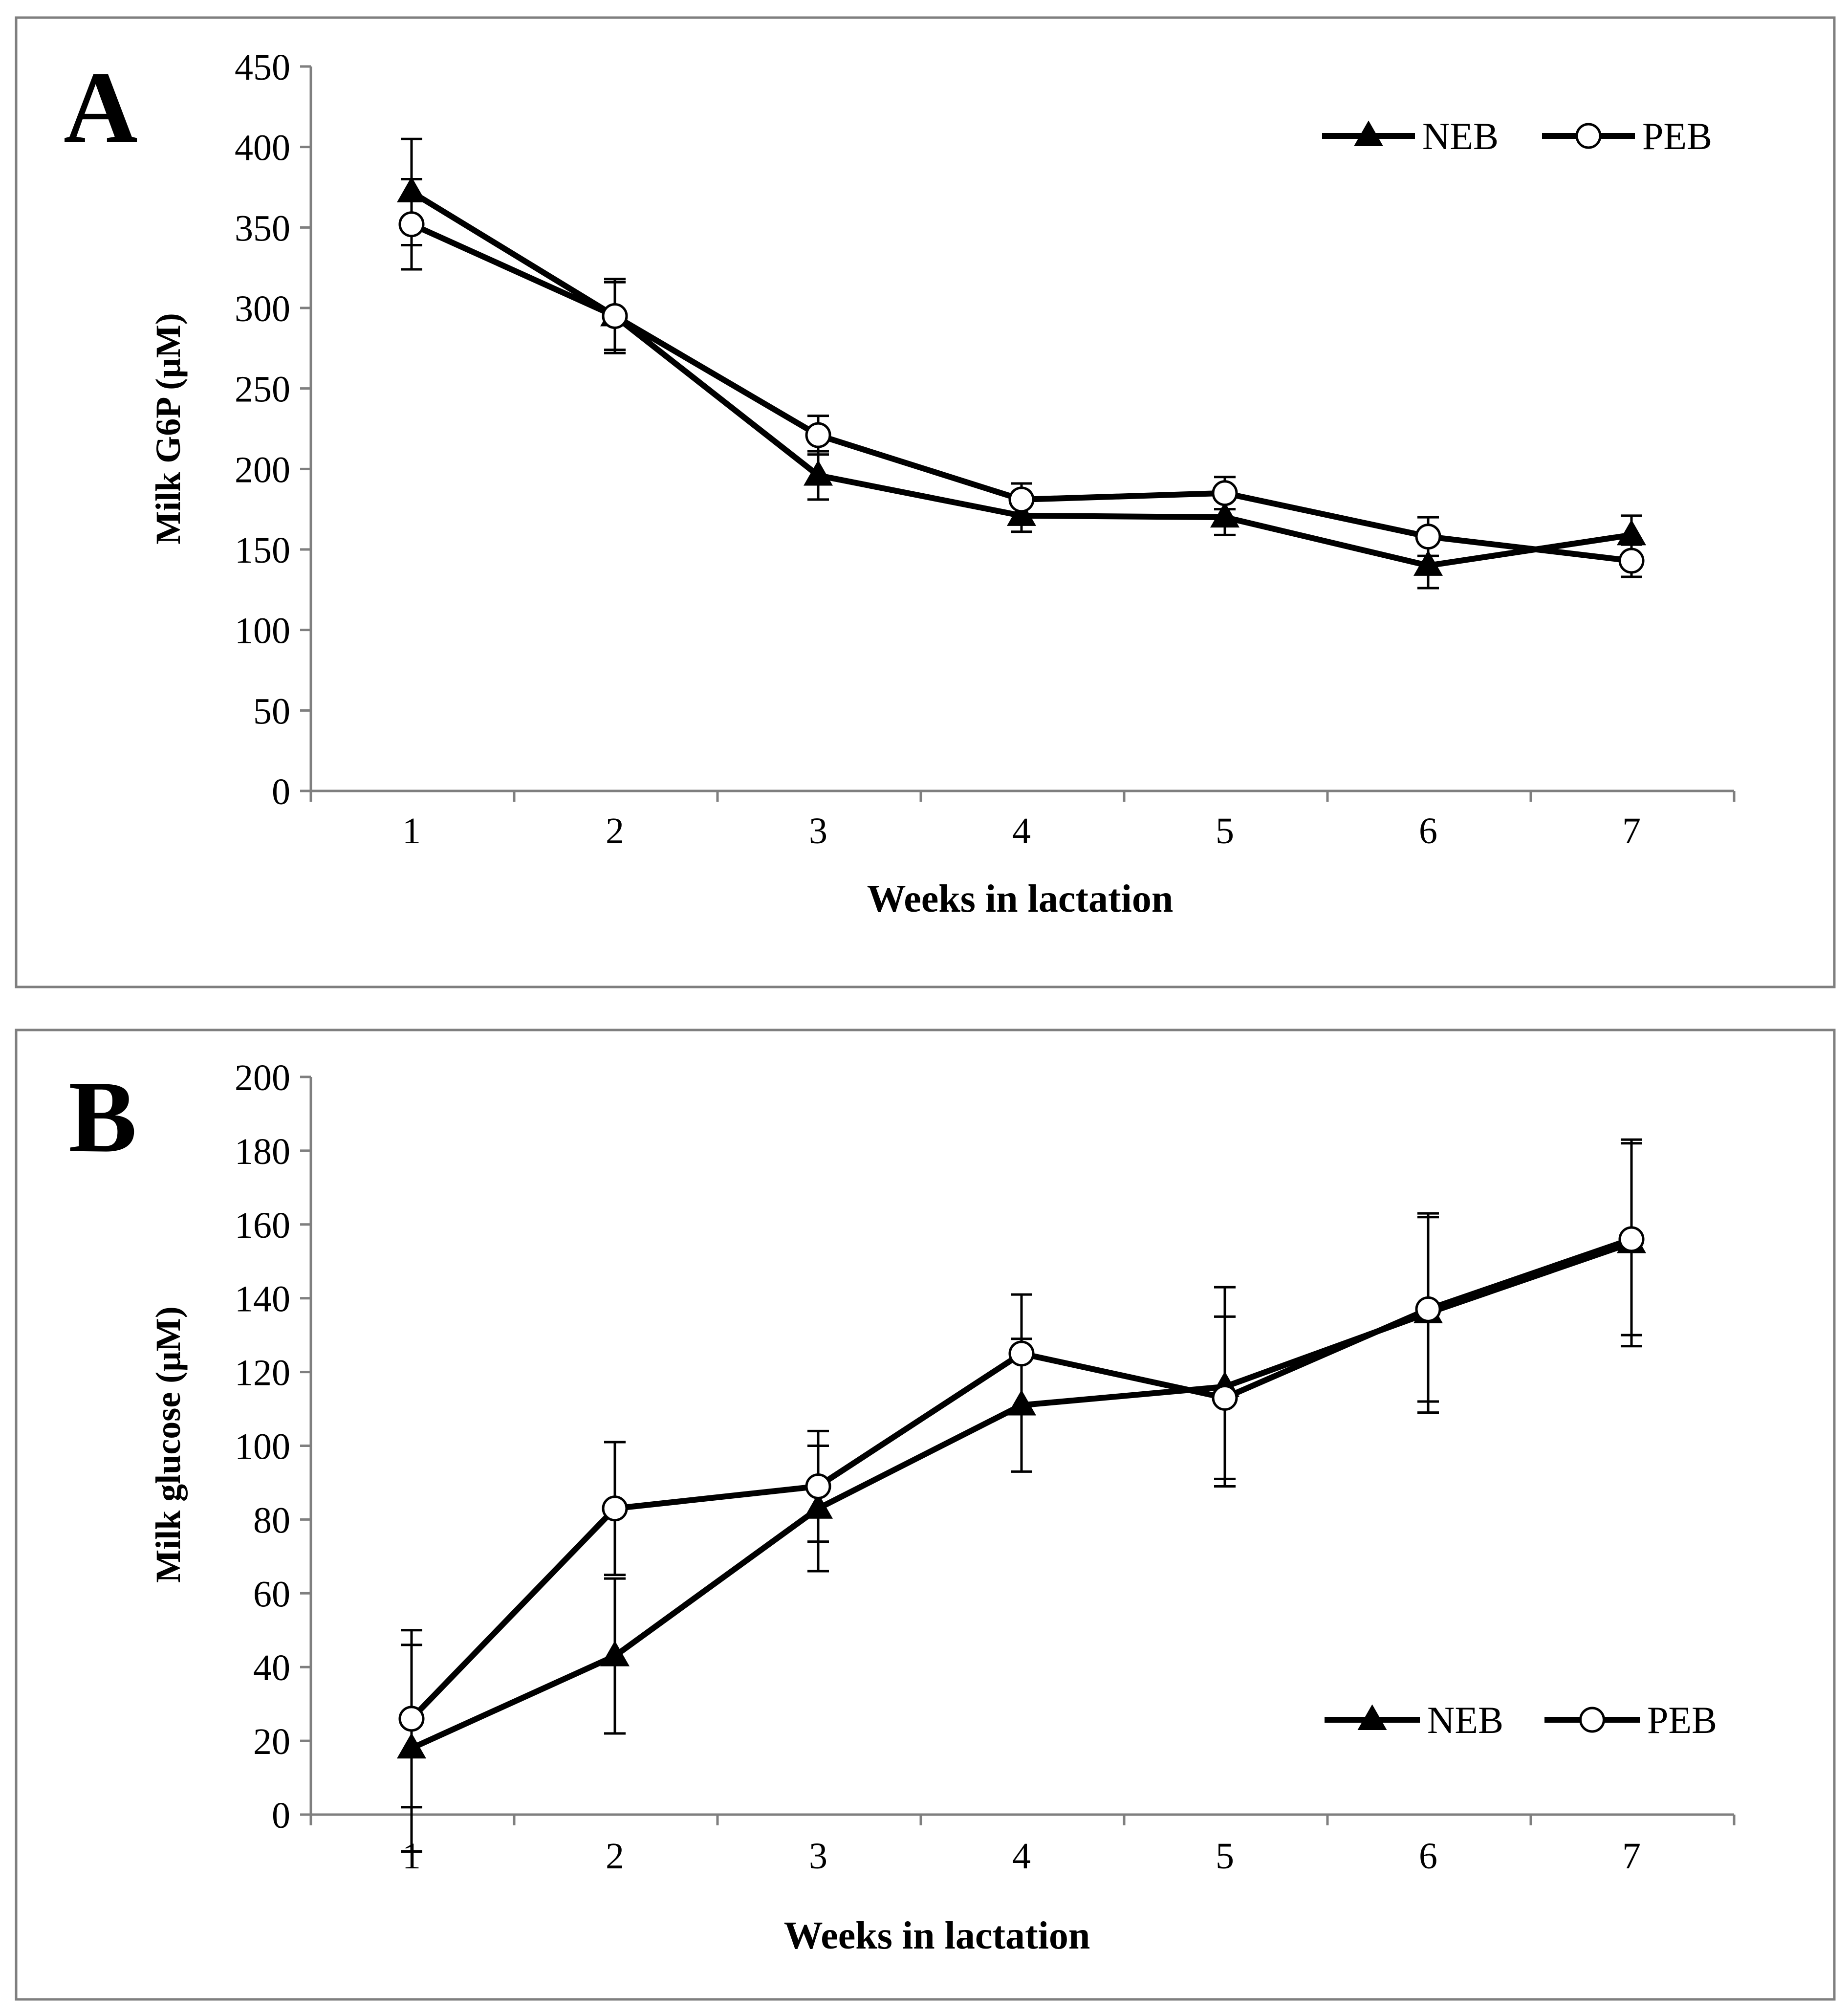 This screenshot has height=2016, width=1848. I want to click on y-tick-label: 350, so click(262, 228).